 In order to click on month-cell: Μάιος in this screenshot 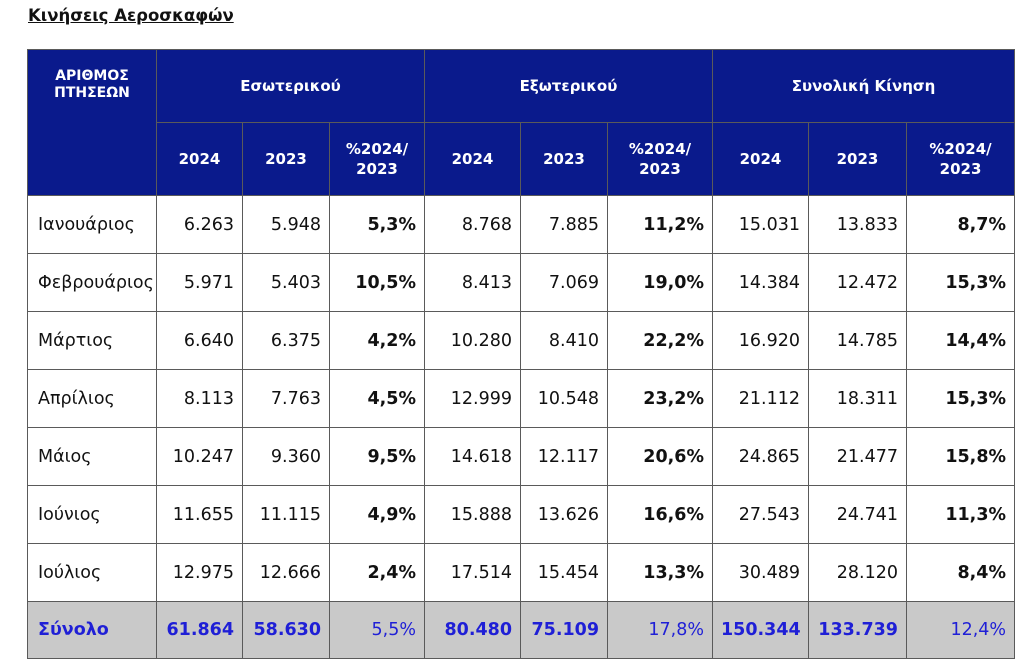, I will do `click(92, 456)`.